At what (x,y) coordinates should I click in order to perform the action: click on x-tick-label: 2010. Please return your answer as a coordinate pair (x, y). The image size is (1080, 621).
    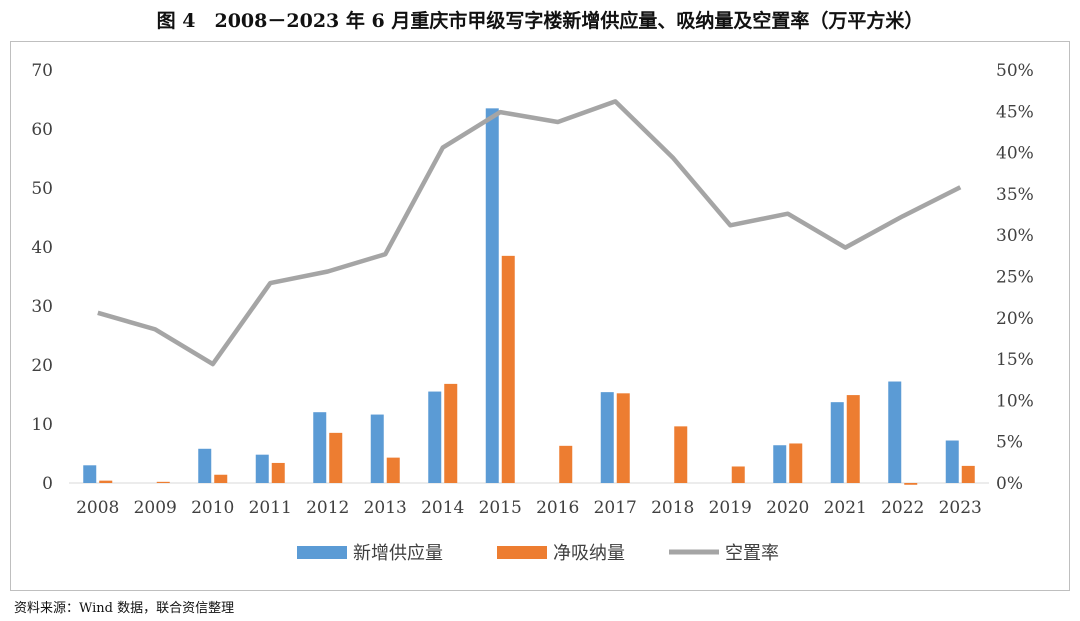
    Looking at the image, I should click on (212, 508).